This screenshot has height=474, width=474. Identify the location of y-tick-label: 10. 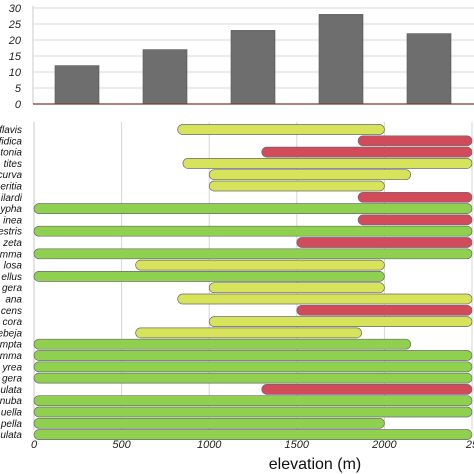
(15, 73).